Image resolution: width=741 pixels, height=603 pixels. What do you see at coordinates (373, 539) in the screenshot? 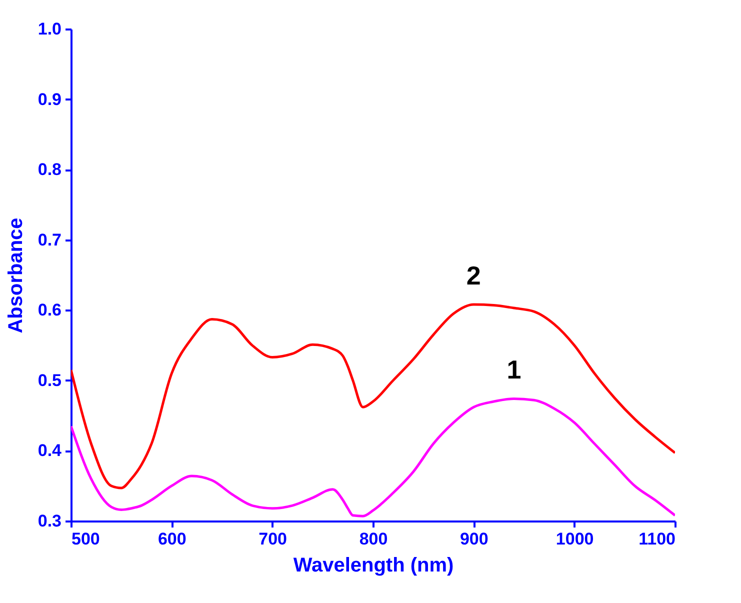
I see `x-tick-label: 800` at bounding box center [373, 539].